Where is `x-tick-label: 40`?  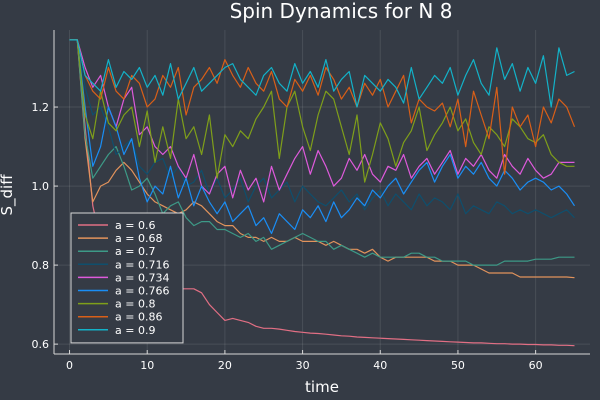
x-tick-label: 40 is located at coordinates (380, 365).